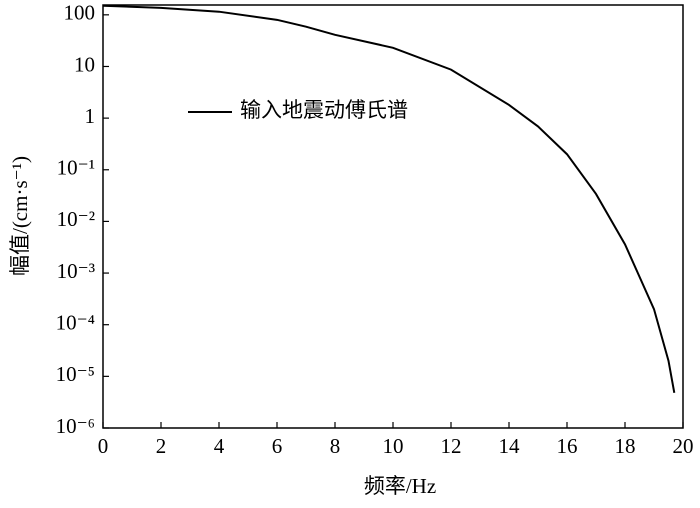 The image size is (700, 508). What do you see at coordinates (75, 323) in the screenshot?
I see `y-tick-label: 10⁻⁴` at bounding box center [75, 323].